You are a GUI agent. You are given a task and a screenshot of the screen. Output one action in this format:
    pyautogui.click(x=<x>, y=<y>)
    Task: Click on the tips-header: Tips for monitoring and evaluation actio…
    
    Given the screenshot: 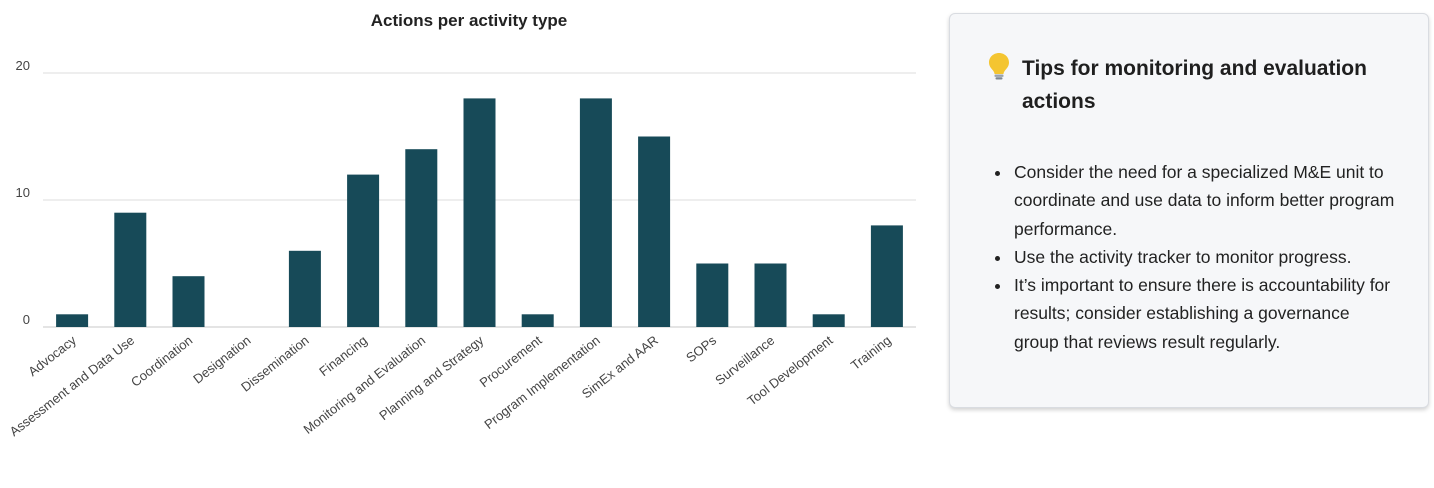 What is the action you would take?
    pyautogui.click(x=1193, y=85)
    